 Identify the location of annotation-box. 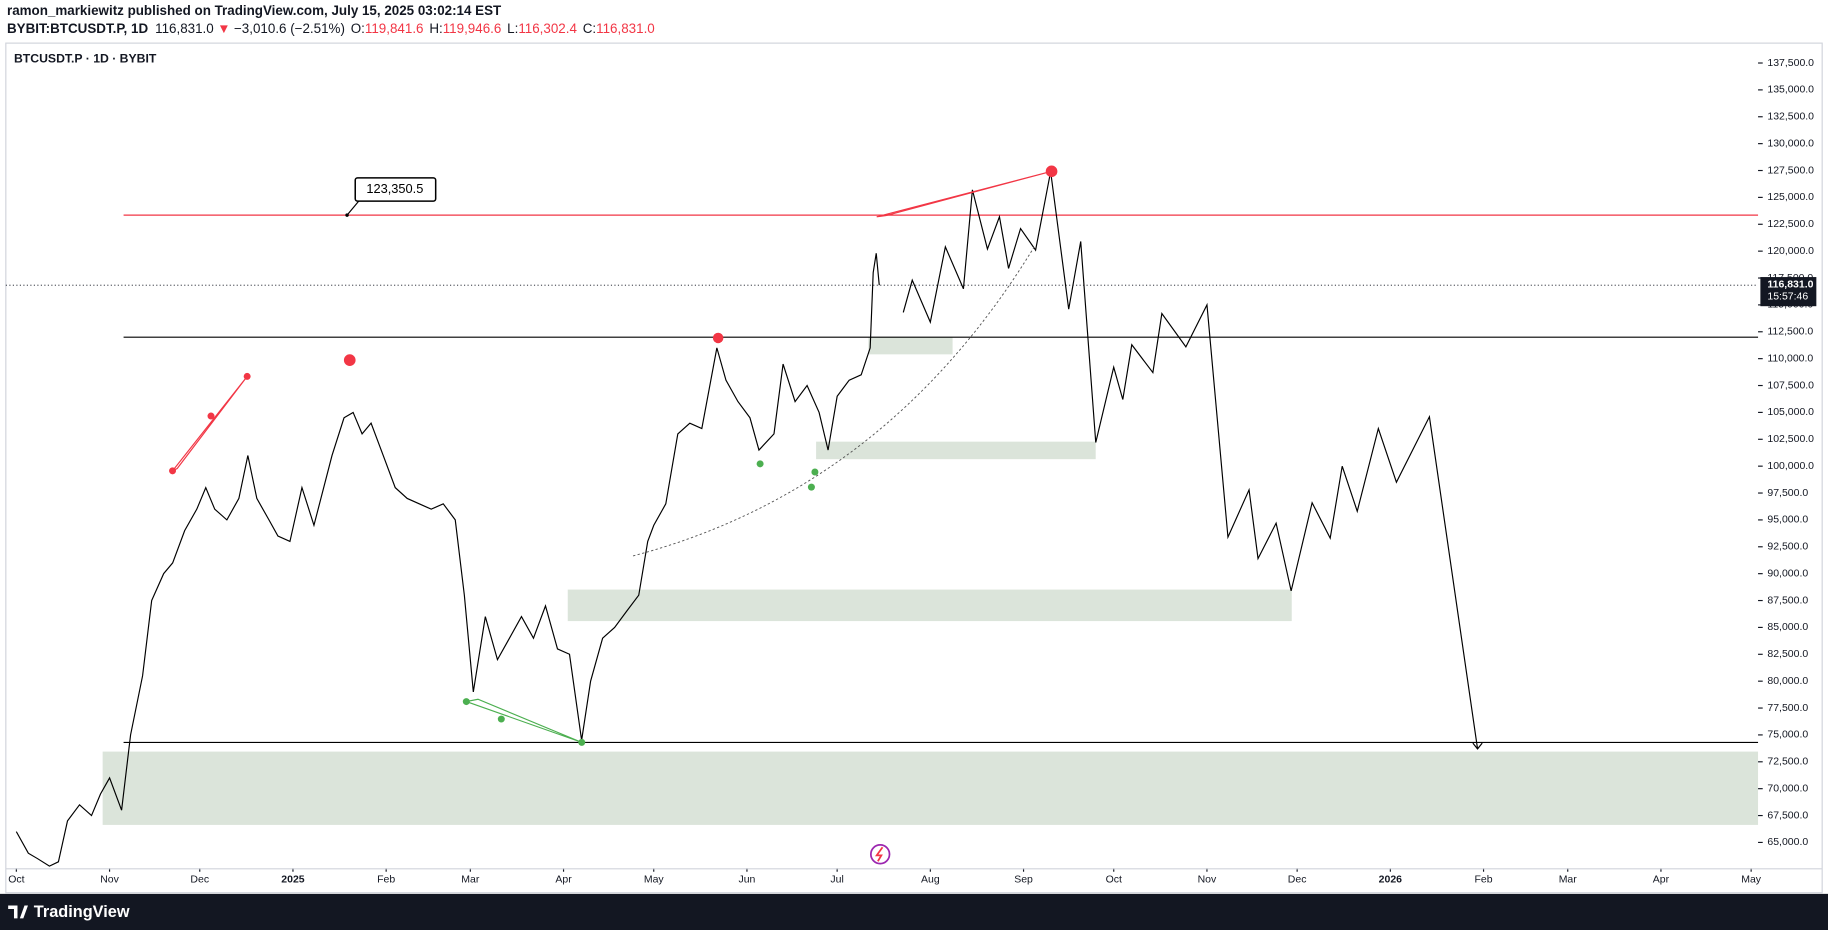
(395, 189).